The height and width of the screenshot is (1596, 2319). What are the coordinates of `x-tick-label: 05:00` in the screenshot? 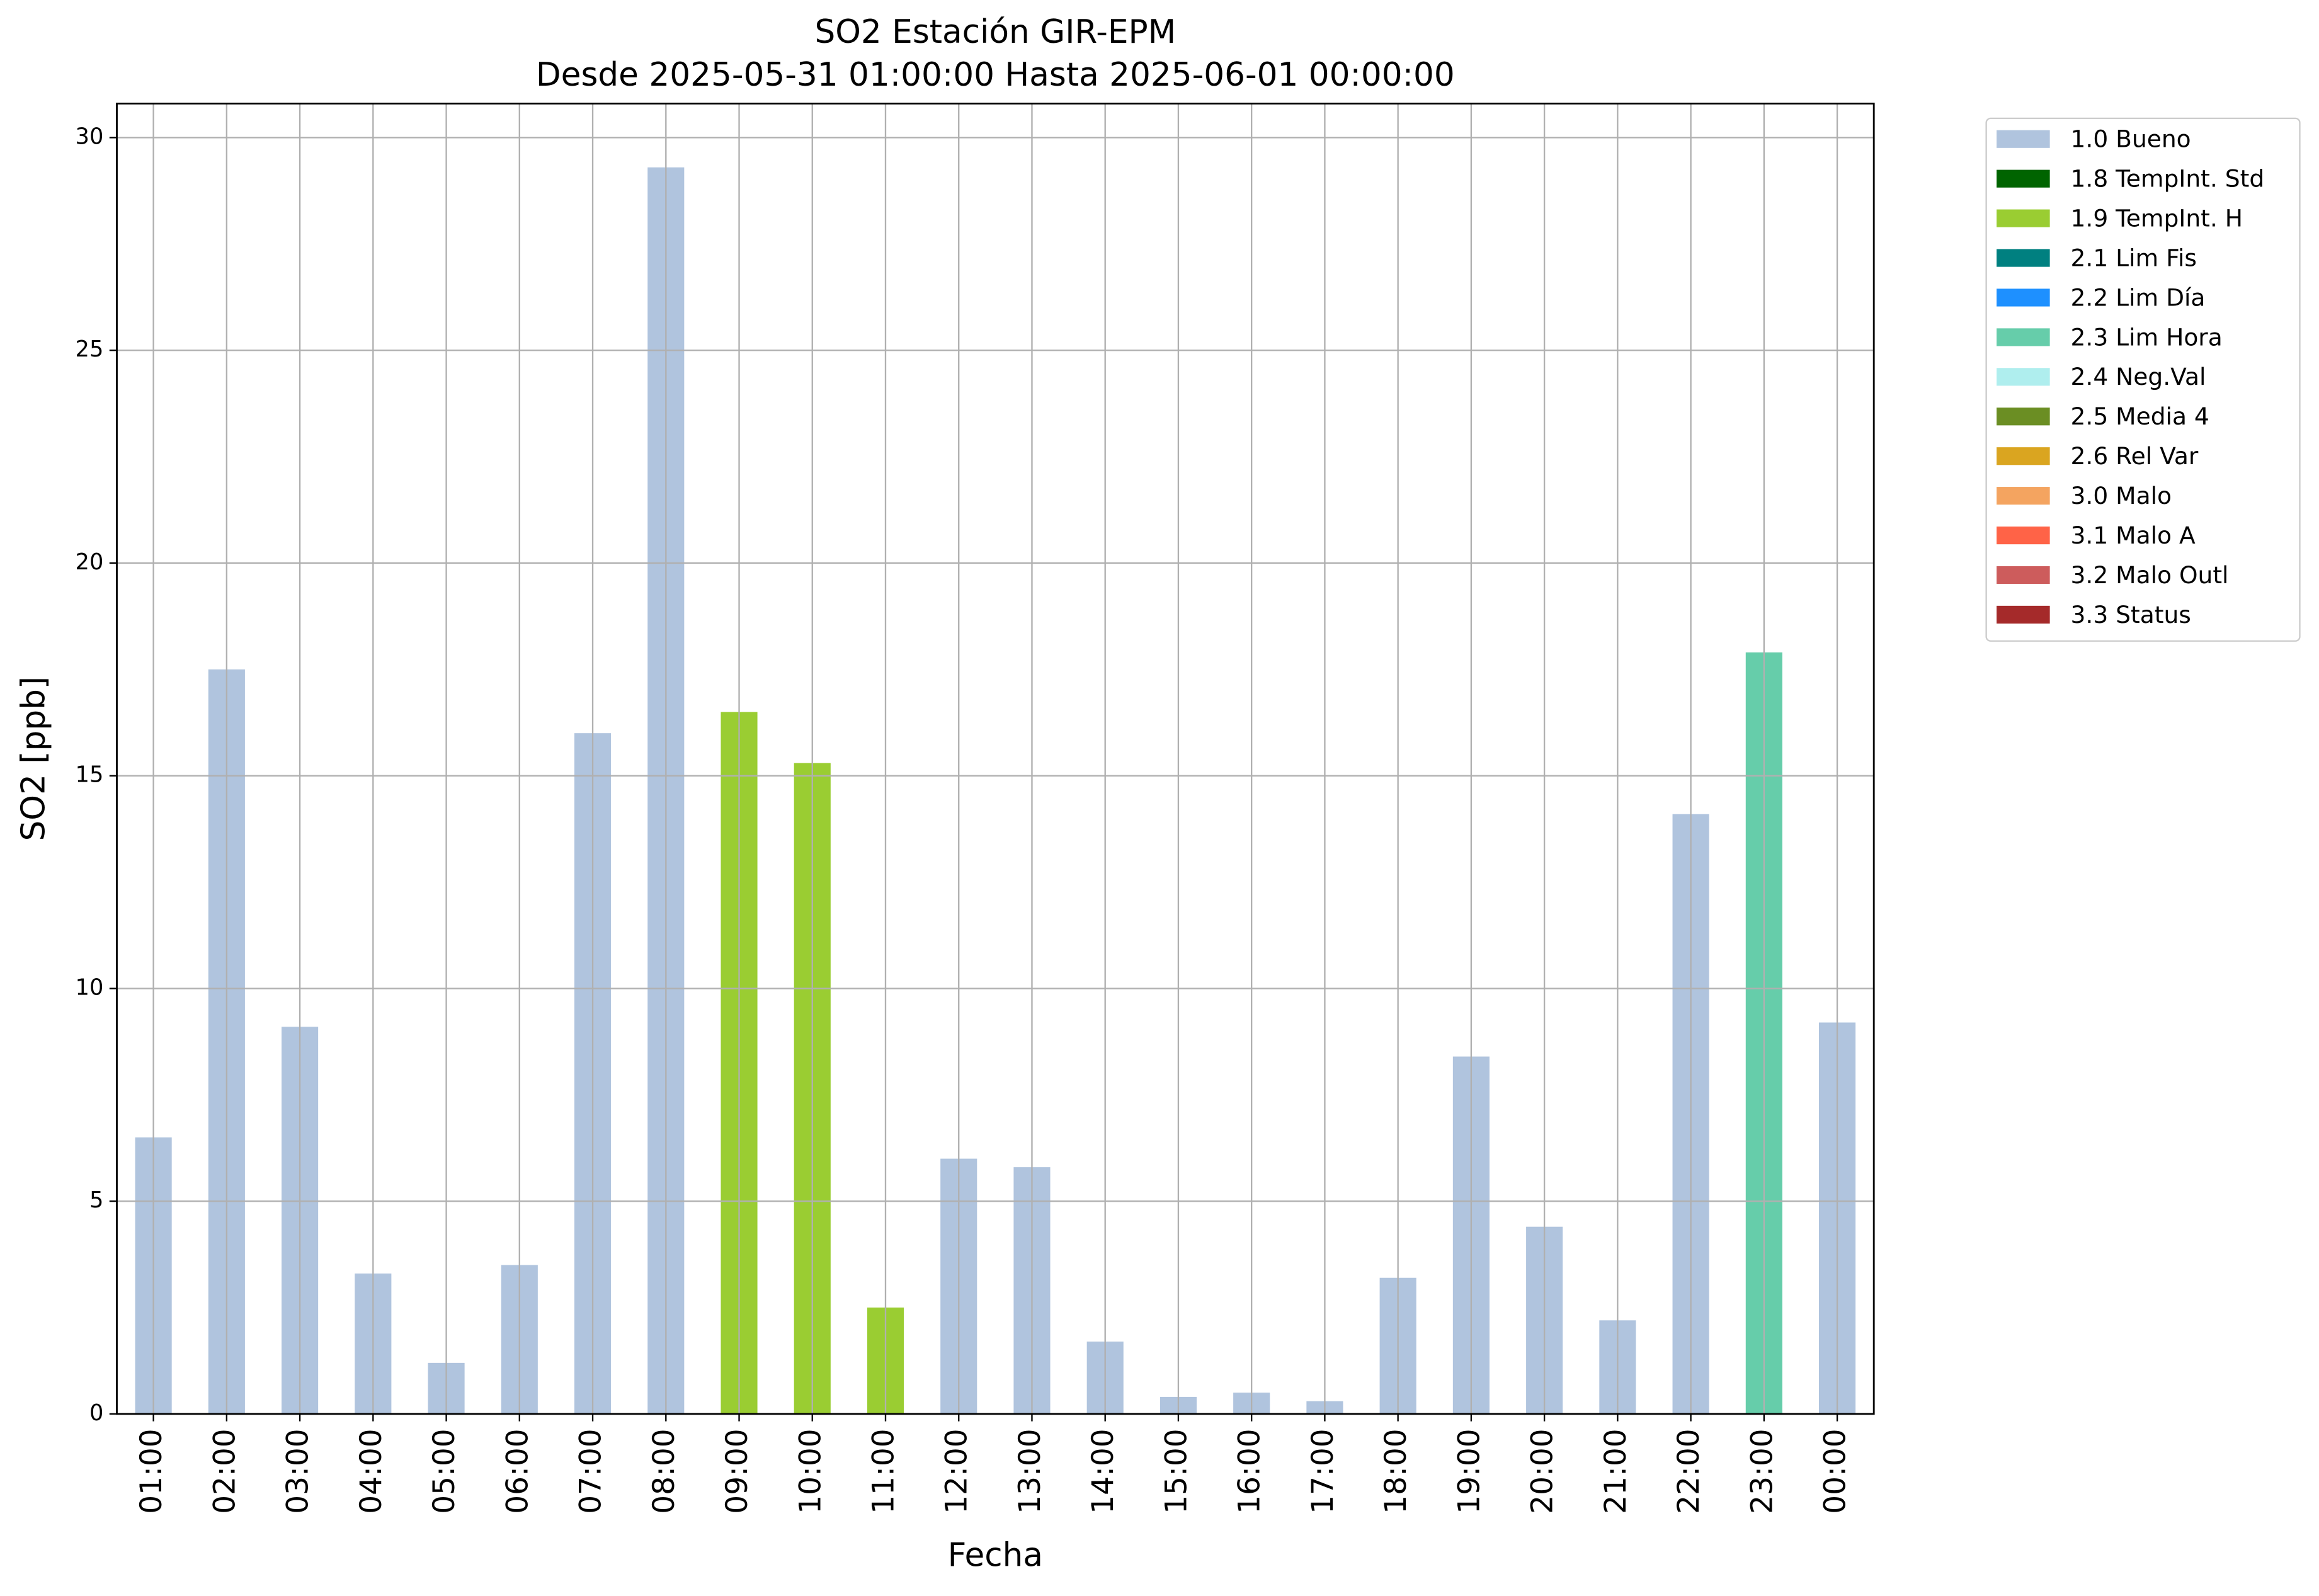 It's located at (444, 1470).